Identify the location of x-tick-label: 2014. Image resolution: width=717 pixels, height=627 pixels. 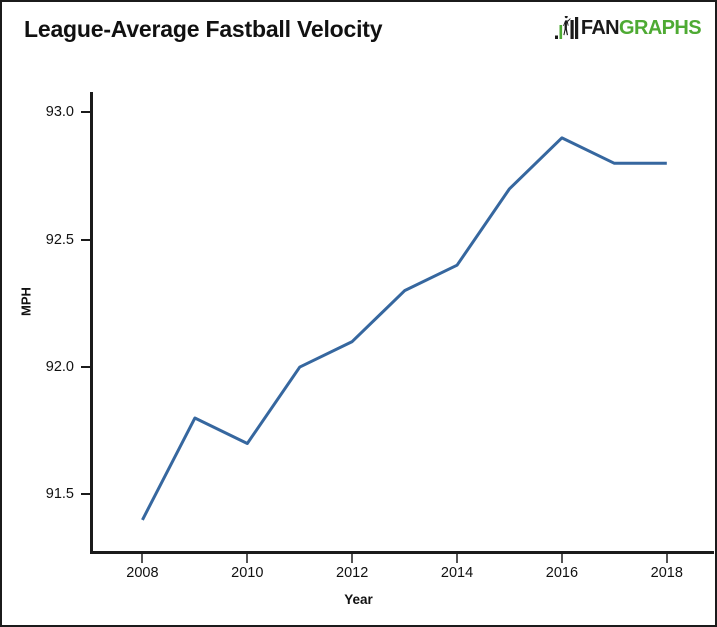
(457, 573).